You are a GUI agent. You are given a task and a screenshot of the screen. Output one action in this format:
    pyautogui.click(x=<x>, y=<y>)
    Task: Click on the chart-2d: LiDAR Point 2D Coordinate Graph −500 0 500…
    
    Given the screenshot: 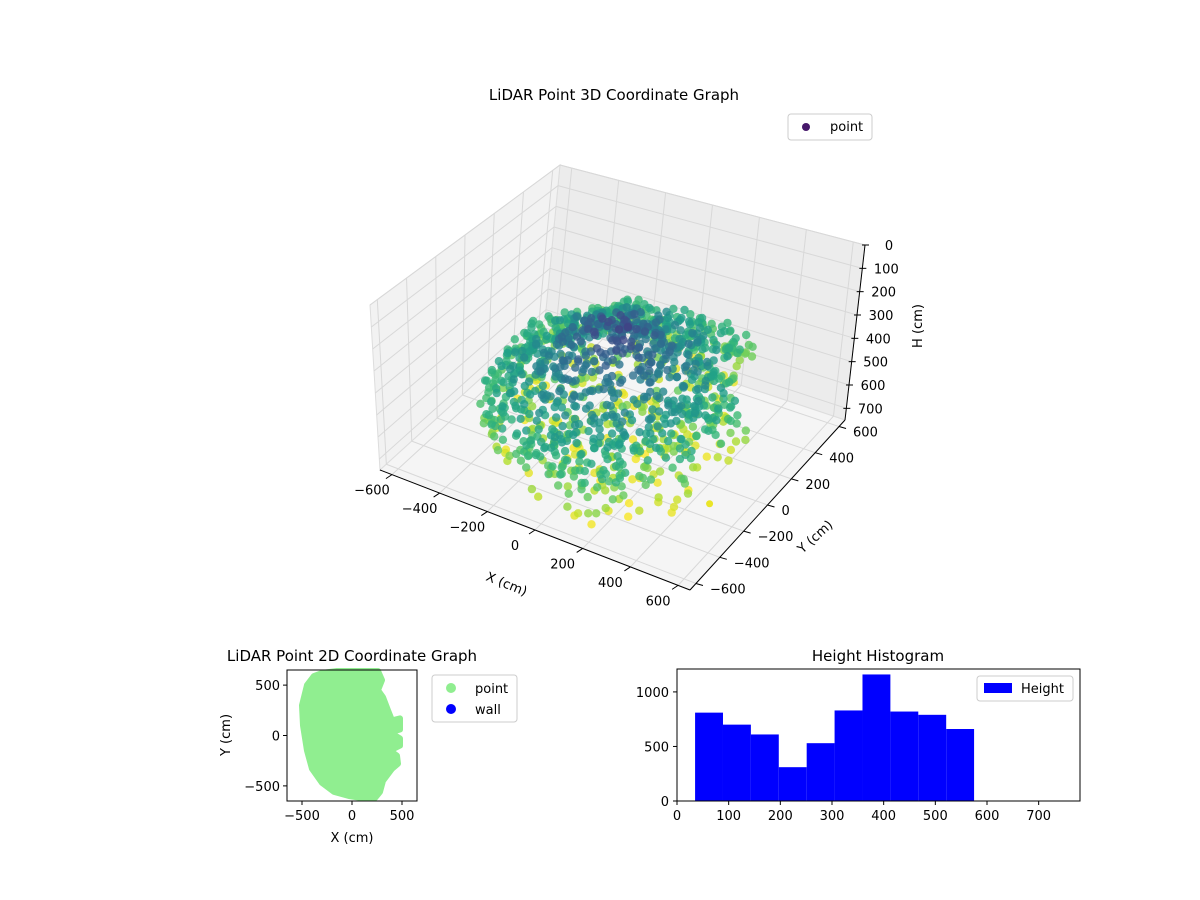 What is the action you would take?
    pyautogui.click(x=368, y=746)
    